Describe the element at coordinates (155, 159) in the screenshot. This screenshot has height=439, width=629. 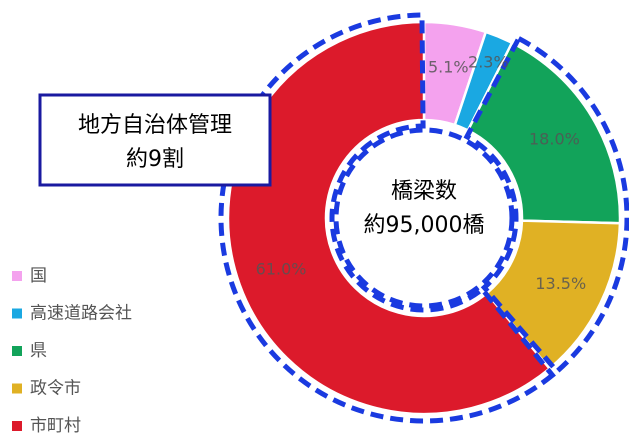
I see `annotation-line: 約9割` at that location.